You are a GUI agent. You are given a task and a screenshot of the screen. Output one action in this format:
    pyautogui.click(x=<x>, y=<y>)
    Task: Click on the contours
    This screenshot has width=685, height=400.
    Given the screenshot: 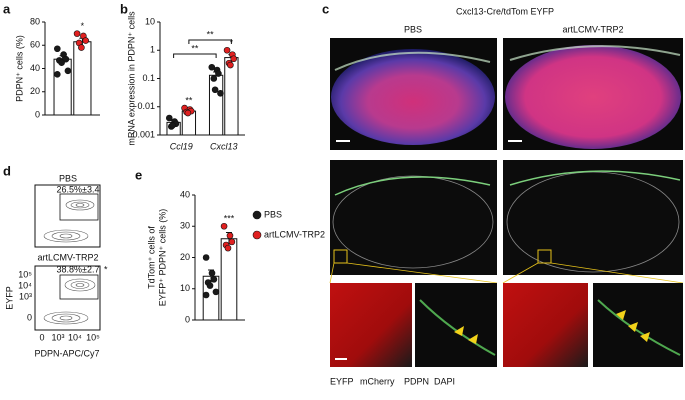 What is the action you would take?
    pyautogui.click(x=69, y=221)
    